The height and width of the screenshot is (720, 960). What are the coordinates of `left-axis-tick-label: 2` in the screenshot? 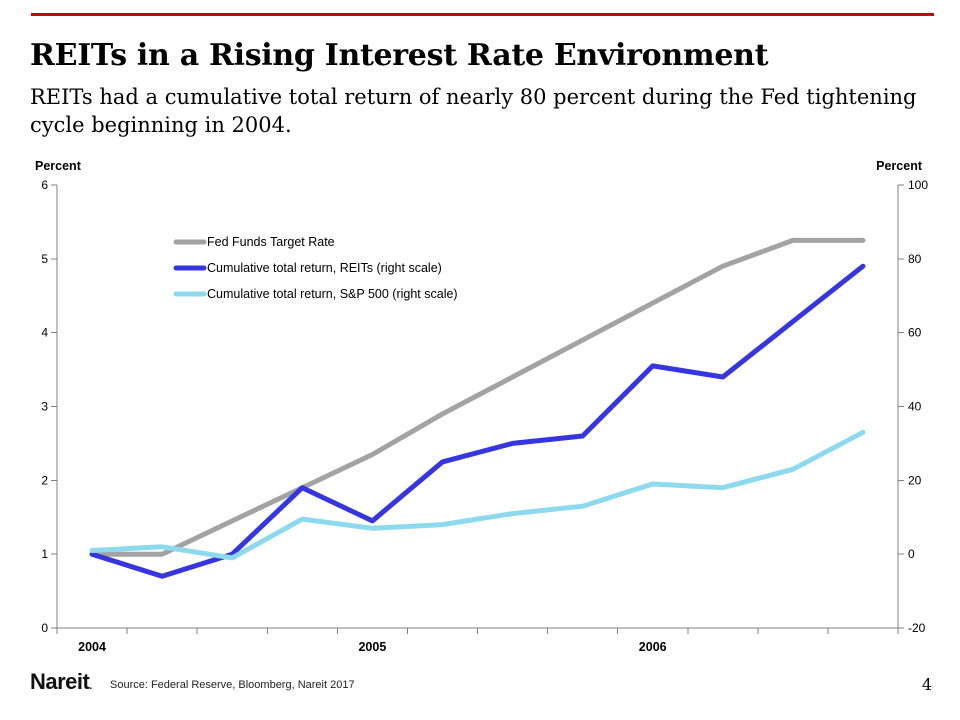 It's located at (44, 480).